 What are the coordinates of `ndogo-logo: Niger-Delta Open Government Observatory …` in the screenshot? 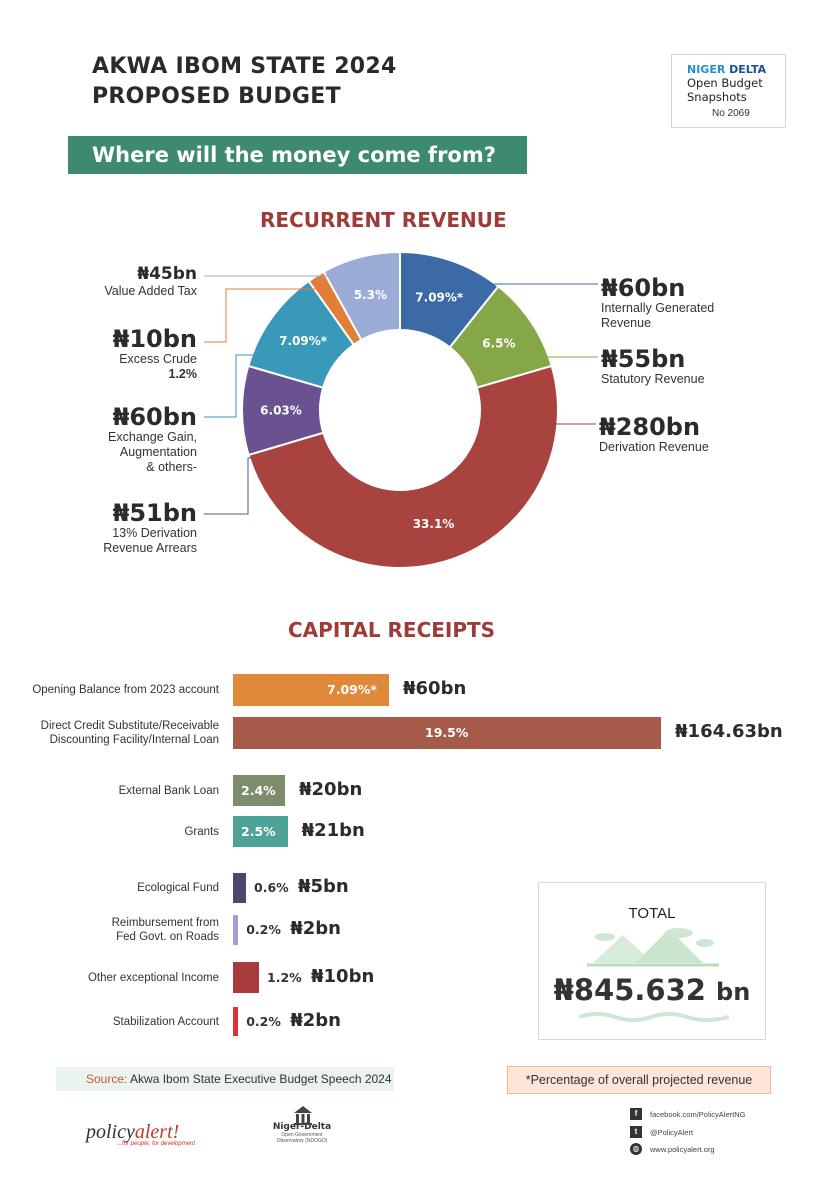 It's located at (302, 1122).